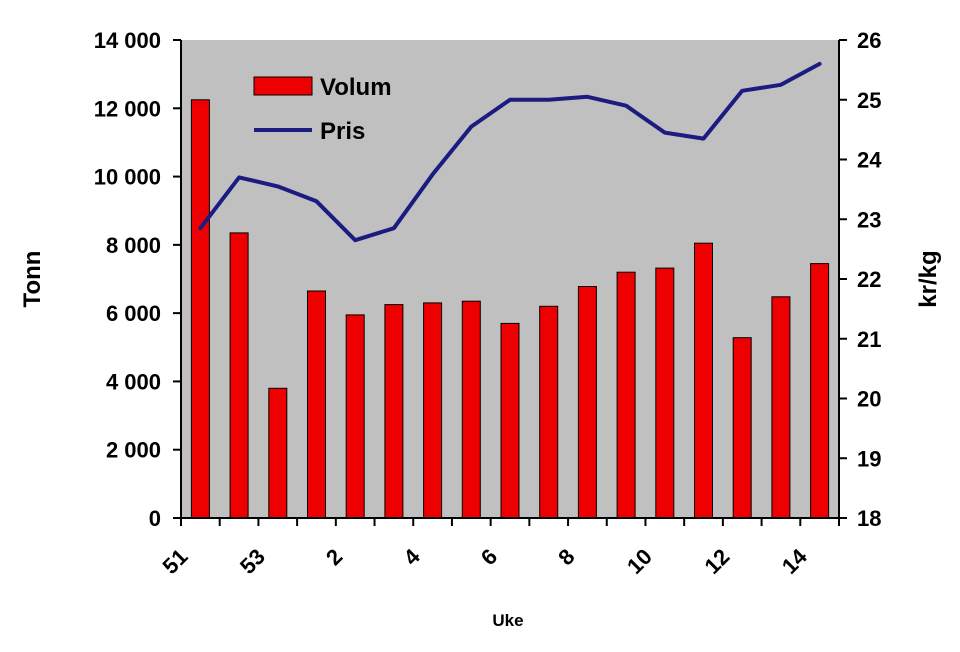  I want to click on x-tick-label: 6, so click(489, 557).